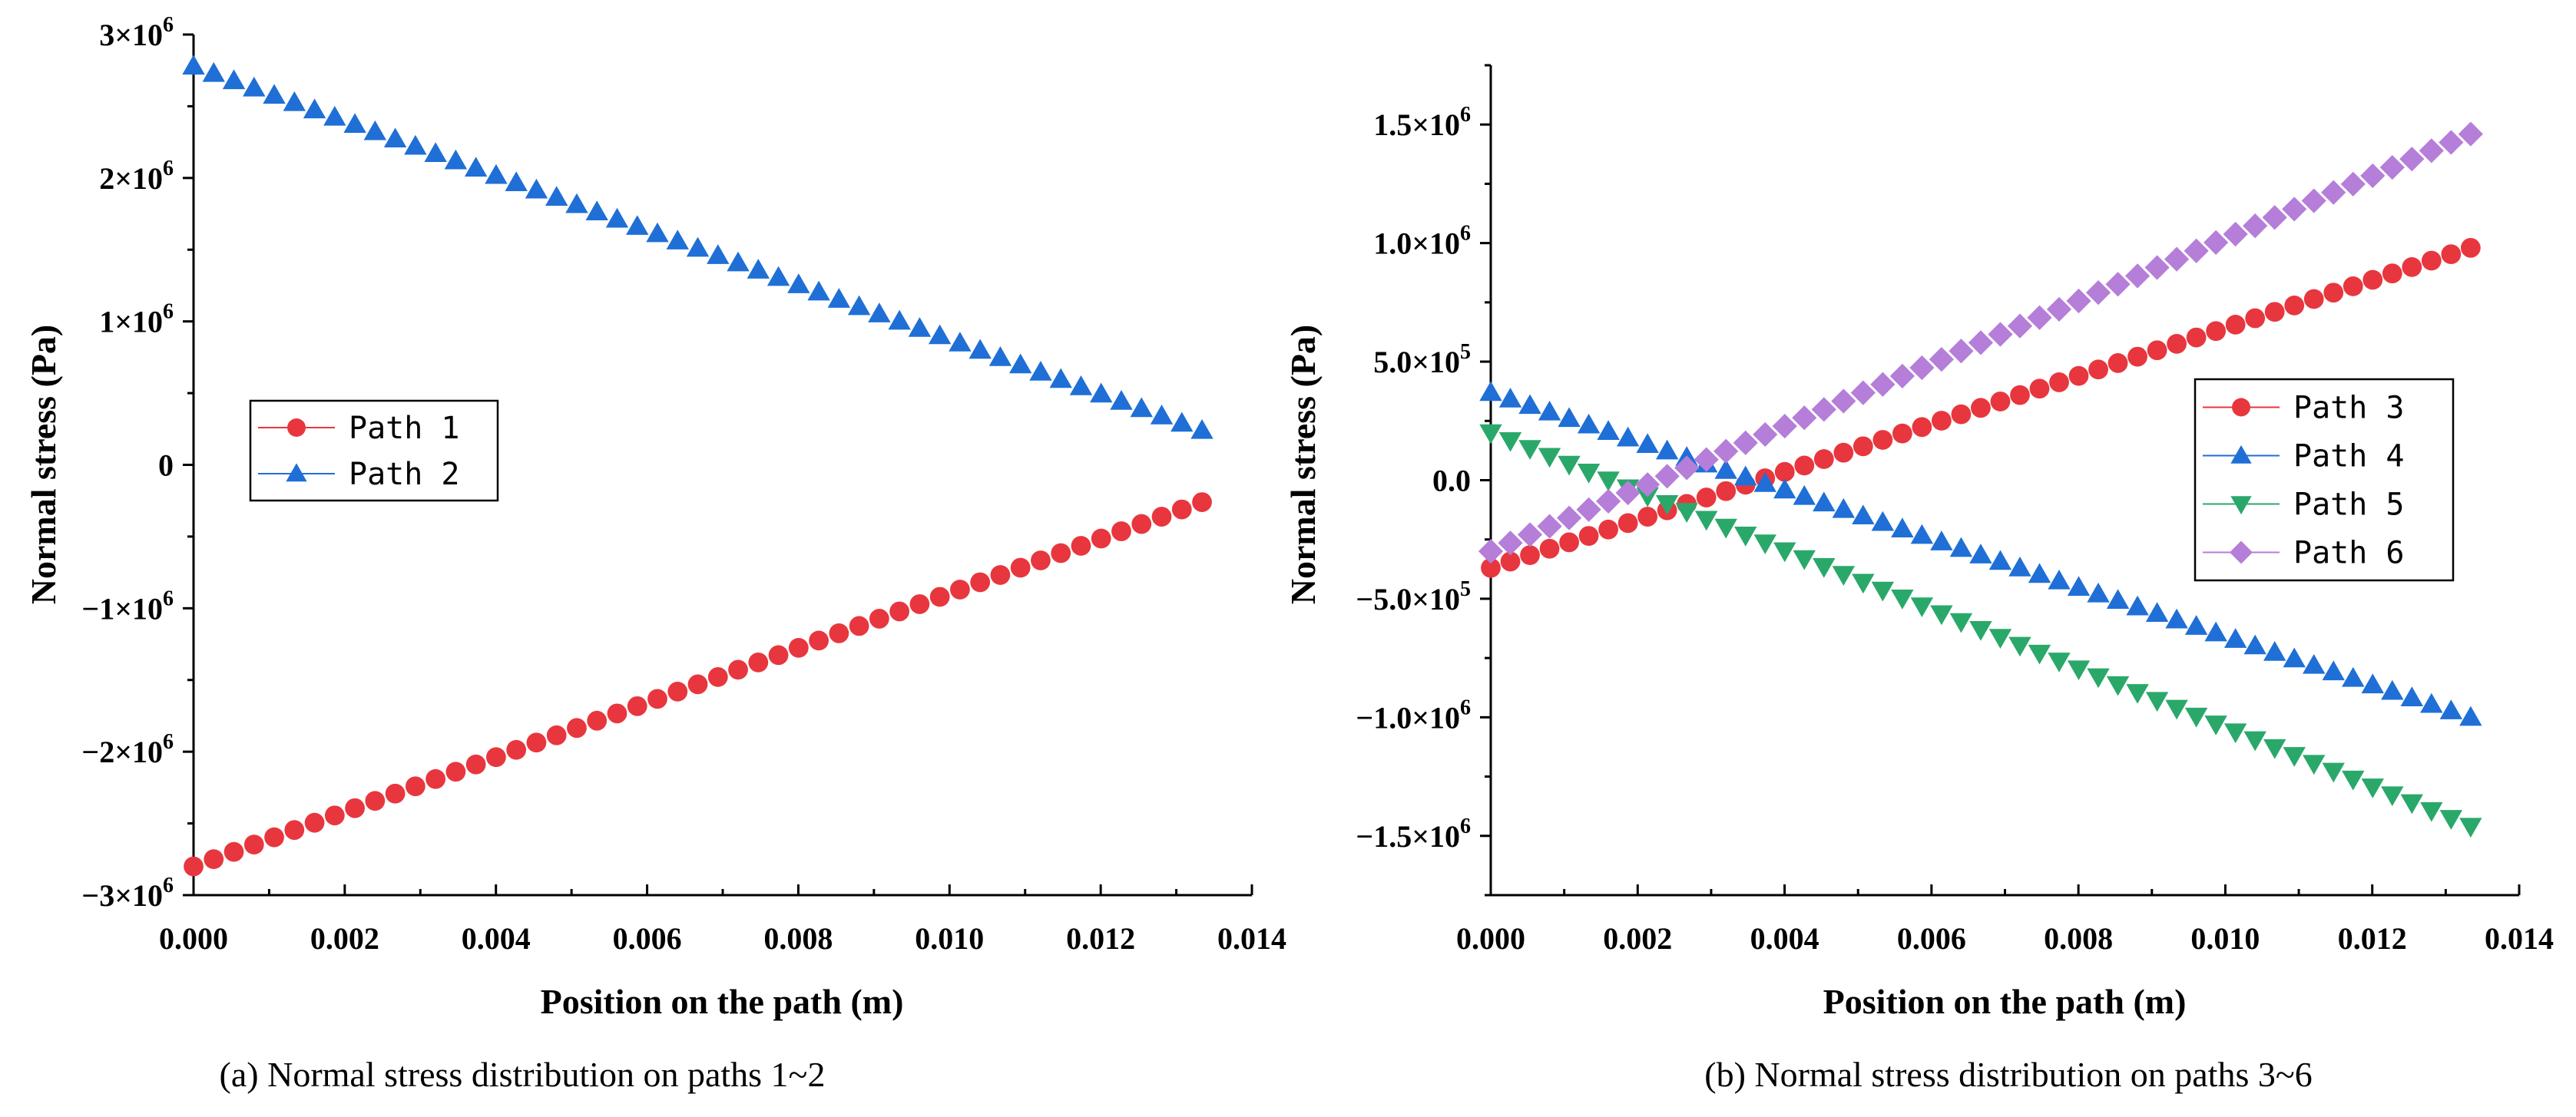  What do you see at coordinates (1784, 939) in the screenshot?
I see `x-tick-label: 0.004` at bounding box center [1784, 939].